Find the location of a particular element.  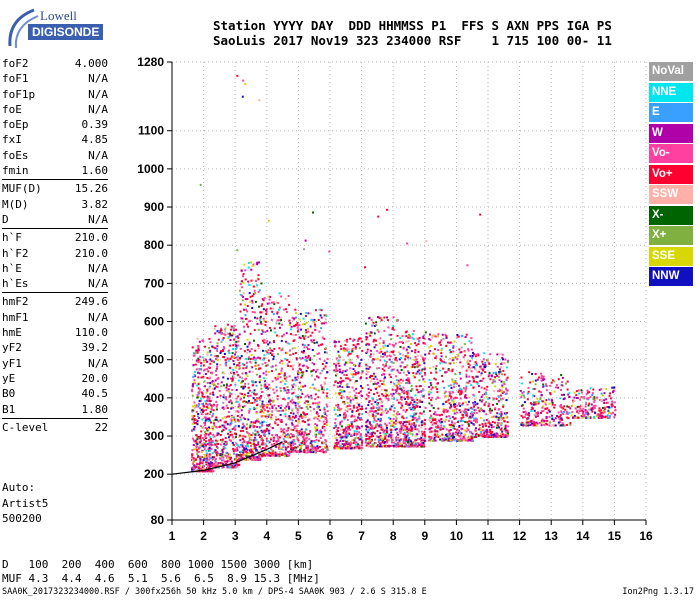

param-key: h`F is located at coordinates (12, 238).